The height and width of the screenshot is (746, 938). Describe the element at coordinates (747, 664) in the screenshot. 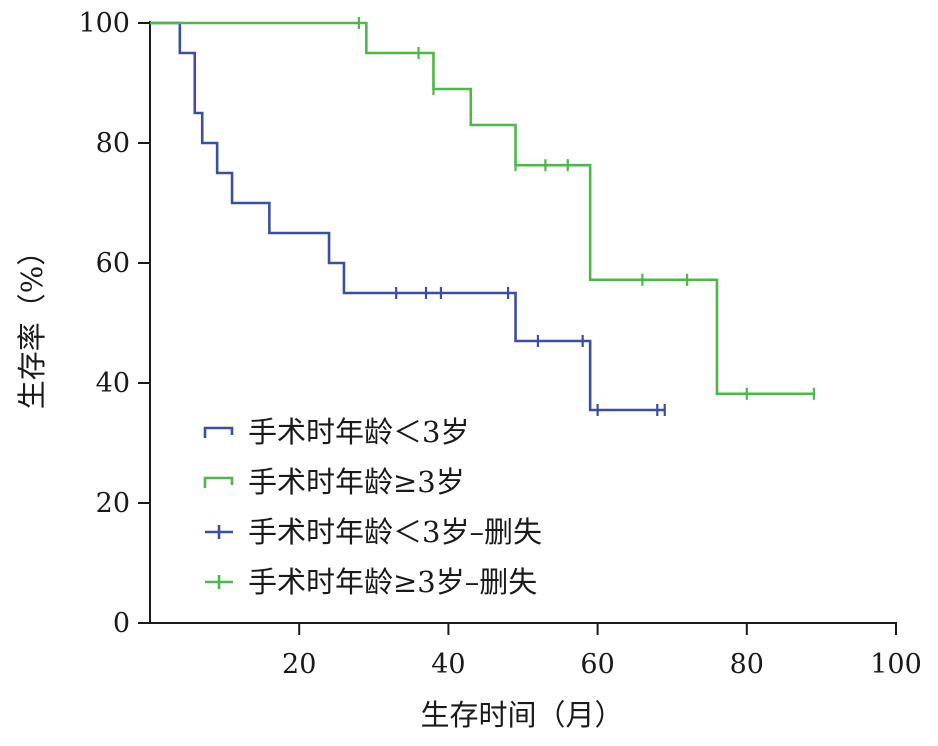

I see `x-tick-label: 80` at that location.